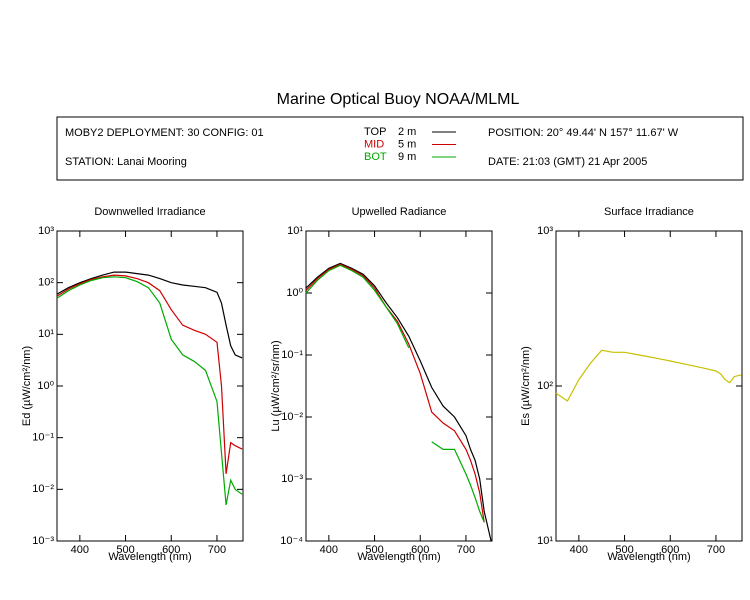 The height and width of the screenshot is (600, 750). What do you see at coordinates (375, 157) in the screenshot?
I see `legend-name: BOT` at bounding box center [375, 157].